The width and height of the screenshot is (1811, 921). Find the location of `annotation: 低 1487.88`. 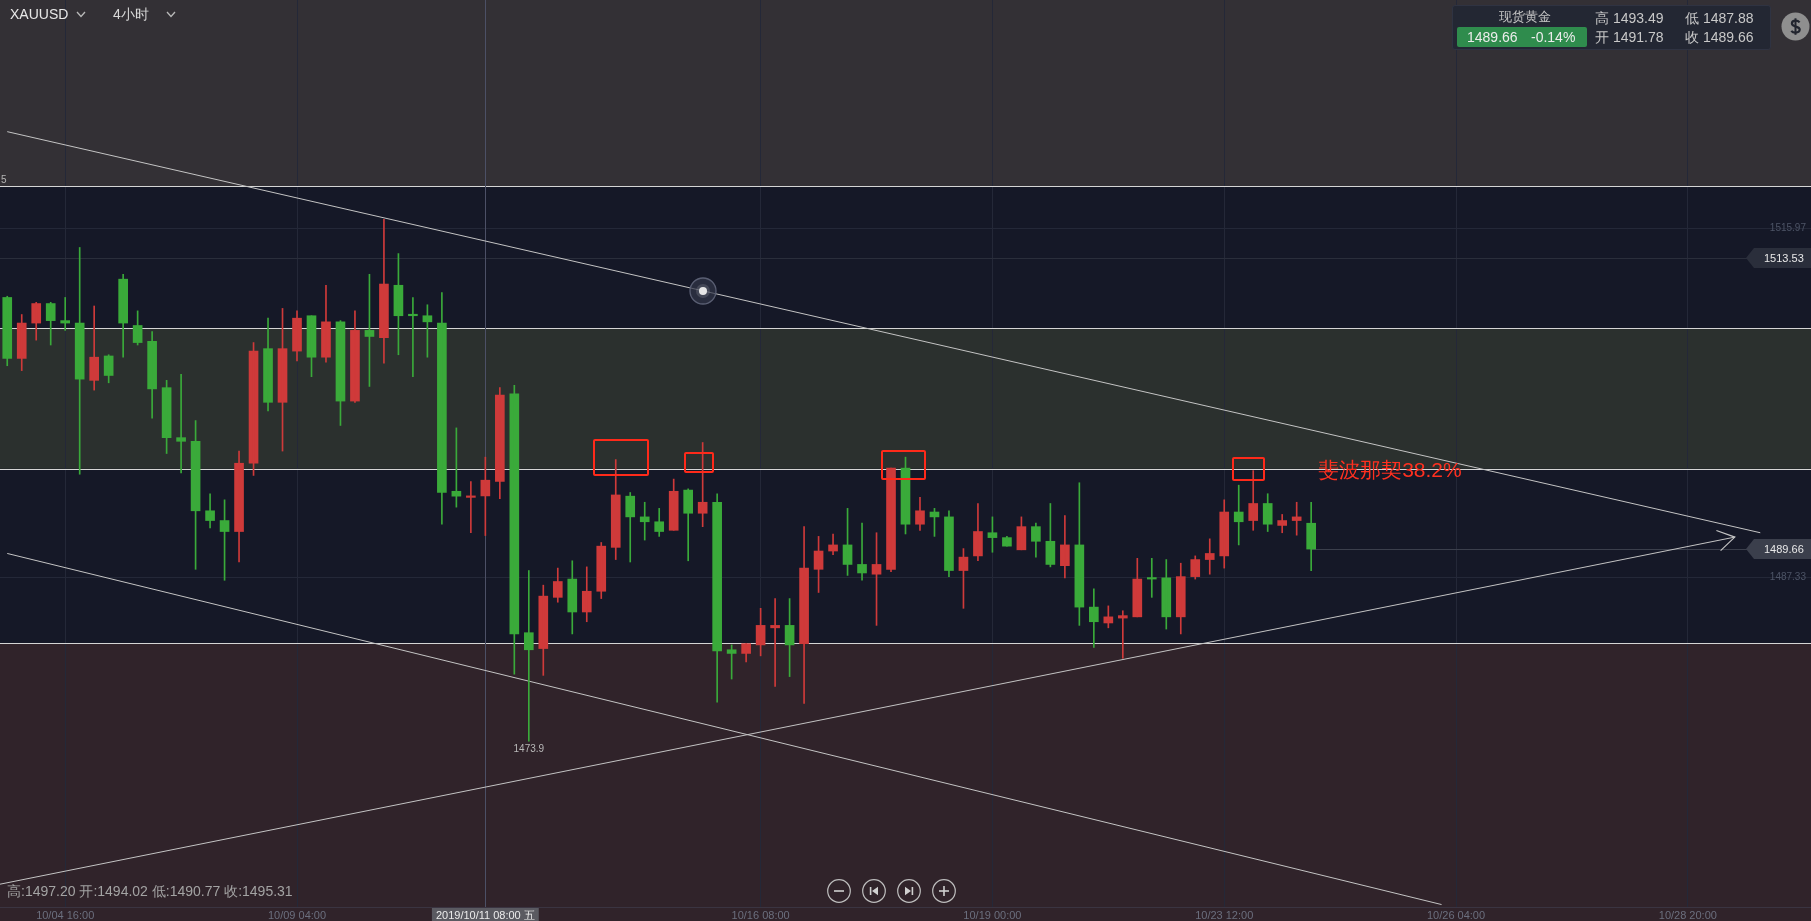

annotation: 低 1487.88 is located at coordinates (1719, 18).